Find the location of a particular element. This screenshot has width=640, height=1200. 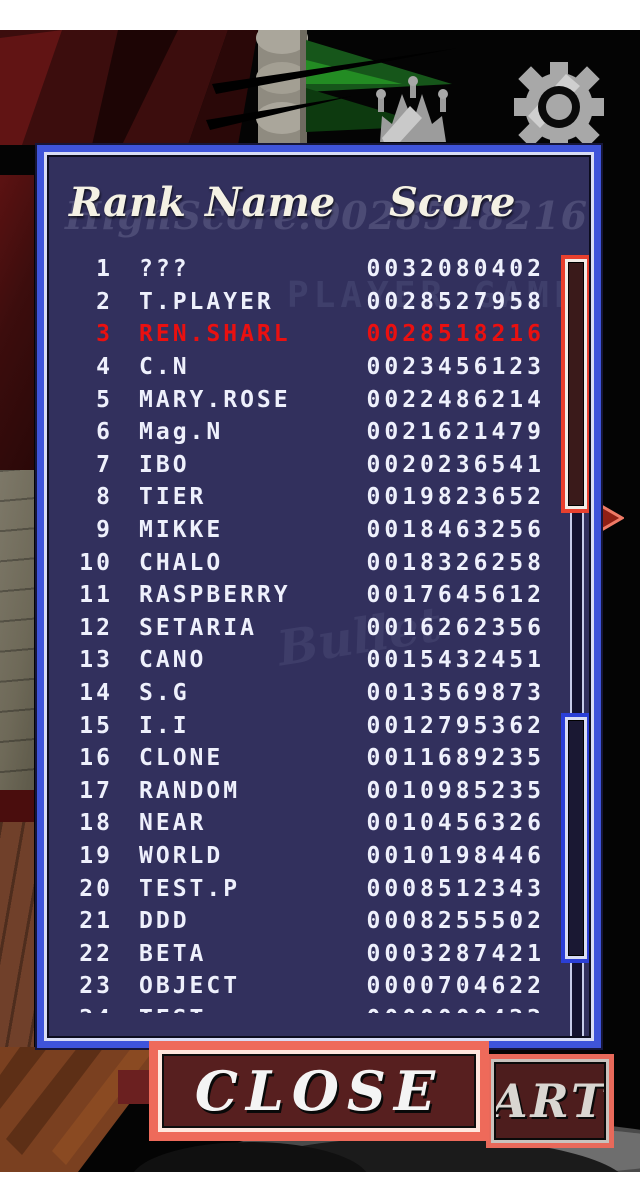

start-button: ART is located at coordinates (550, 1101).